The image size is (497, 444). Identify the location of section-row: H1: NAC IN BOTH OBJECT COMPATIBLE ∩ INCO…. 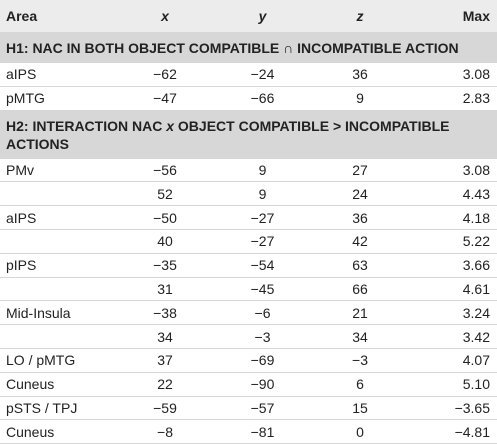
(248, 48).